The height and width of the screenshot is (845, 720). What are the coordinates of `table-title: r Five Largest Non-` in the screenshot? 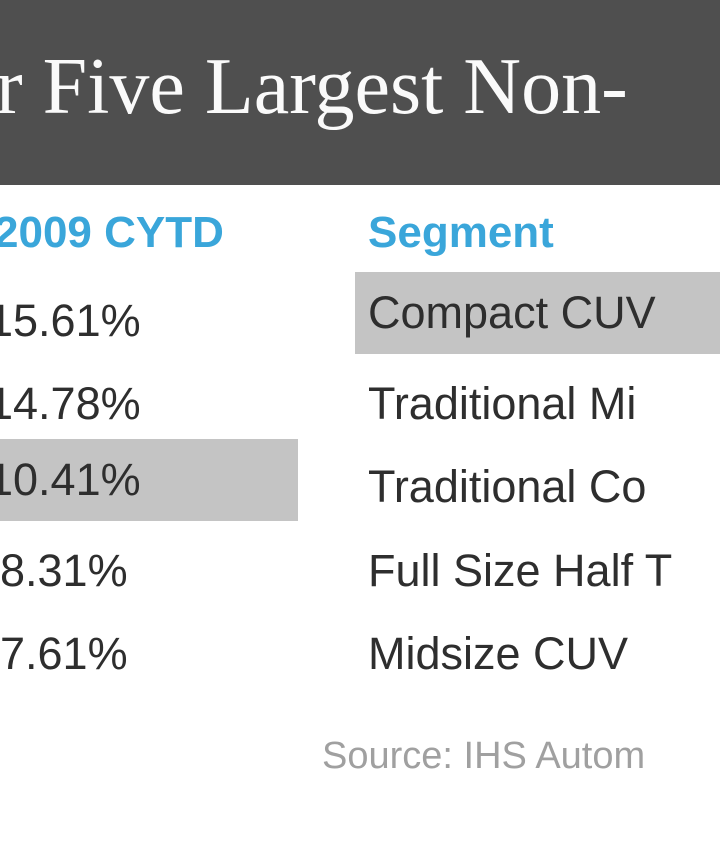 It's located at (314, 87).